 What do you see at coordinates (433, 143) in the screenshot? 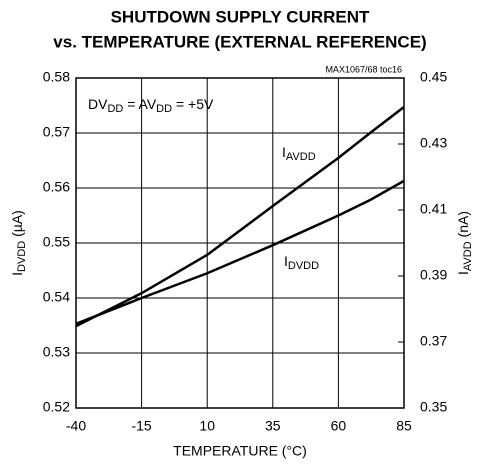
I see `y2-tick-label: 0.43` at bounding box center [433, 143].